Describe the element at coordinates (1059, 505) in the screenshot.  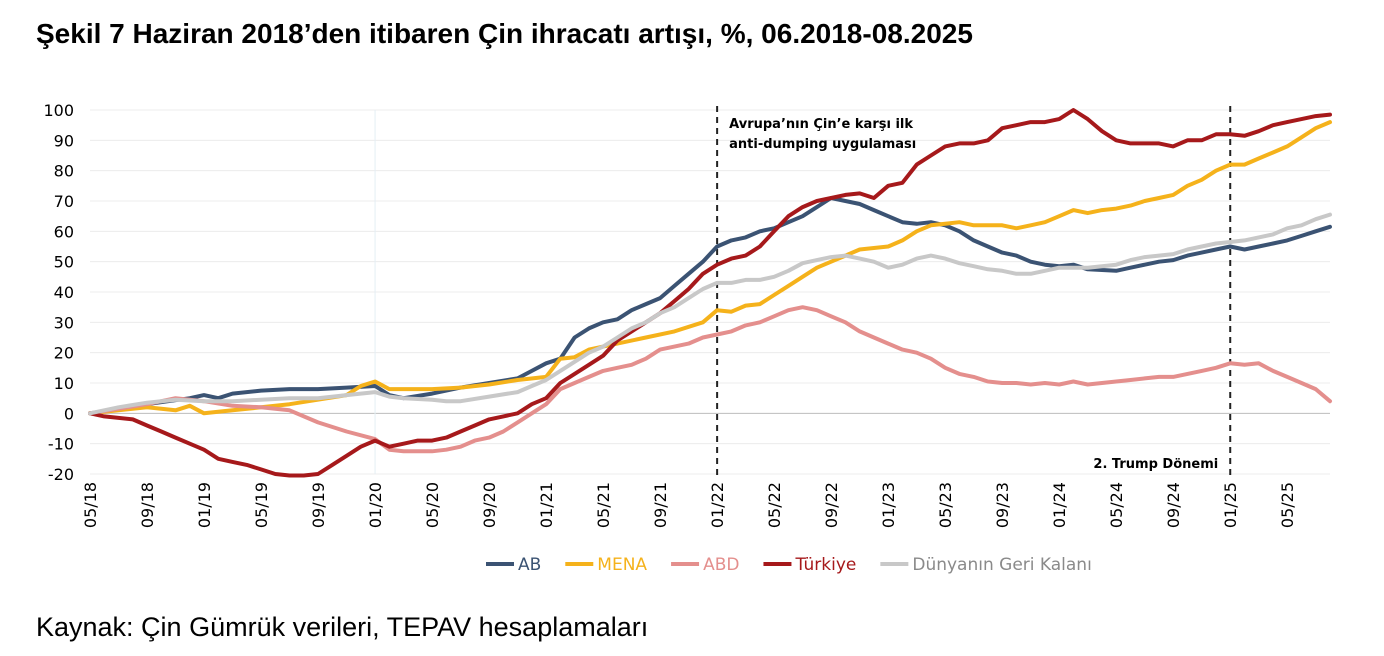
I see `x-tick-label: 01/24` at that location.